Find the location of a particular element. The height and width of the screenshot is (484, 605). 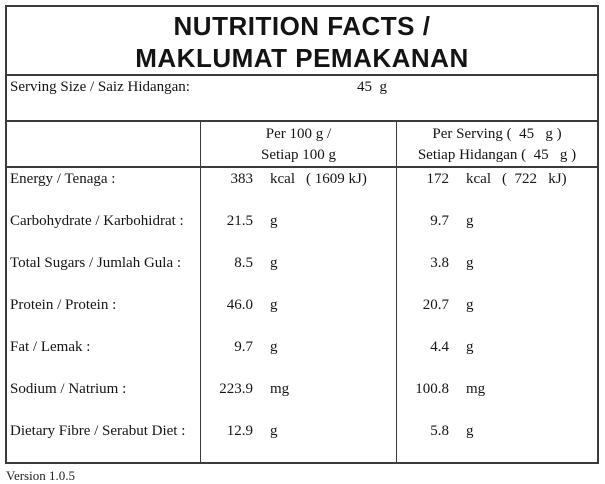

title-line-malay: MAKLUMAT PEMAKANAN is located at coordinates (302, 58).